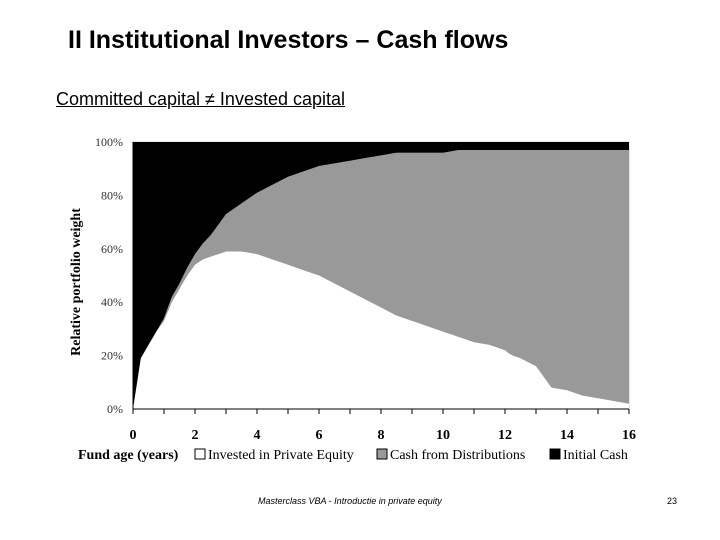 The width and height of the screenshot is (720, 540). I want to click on x-tick-label: 2, so click(195, 435).